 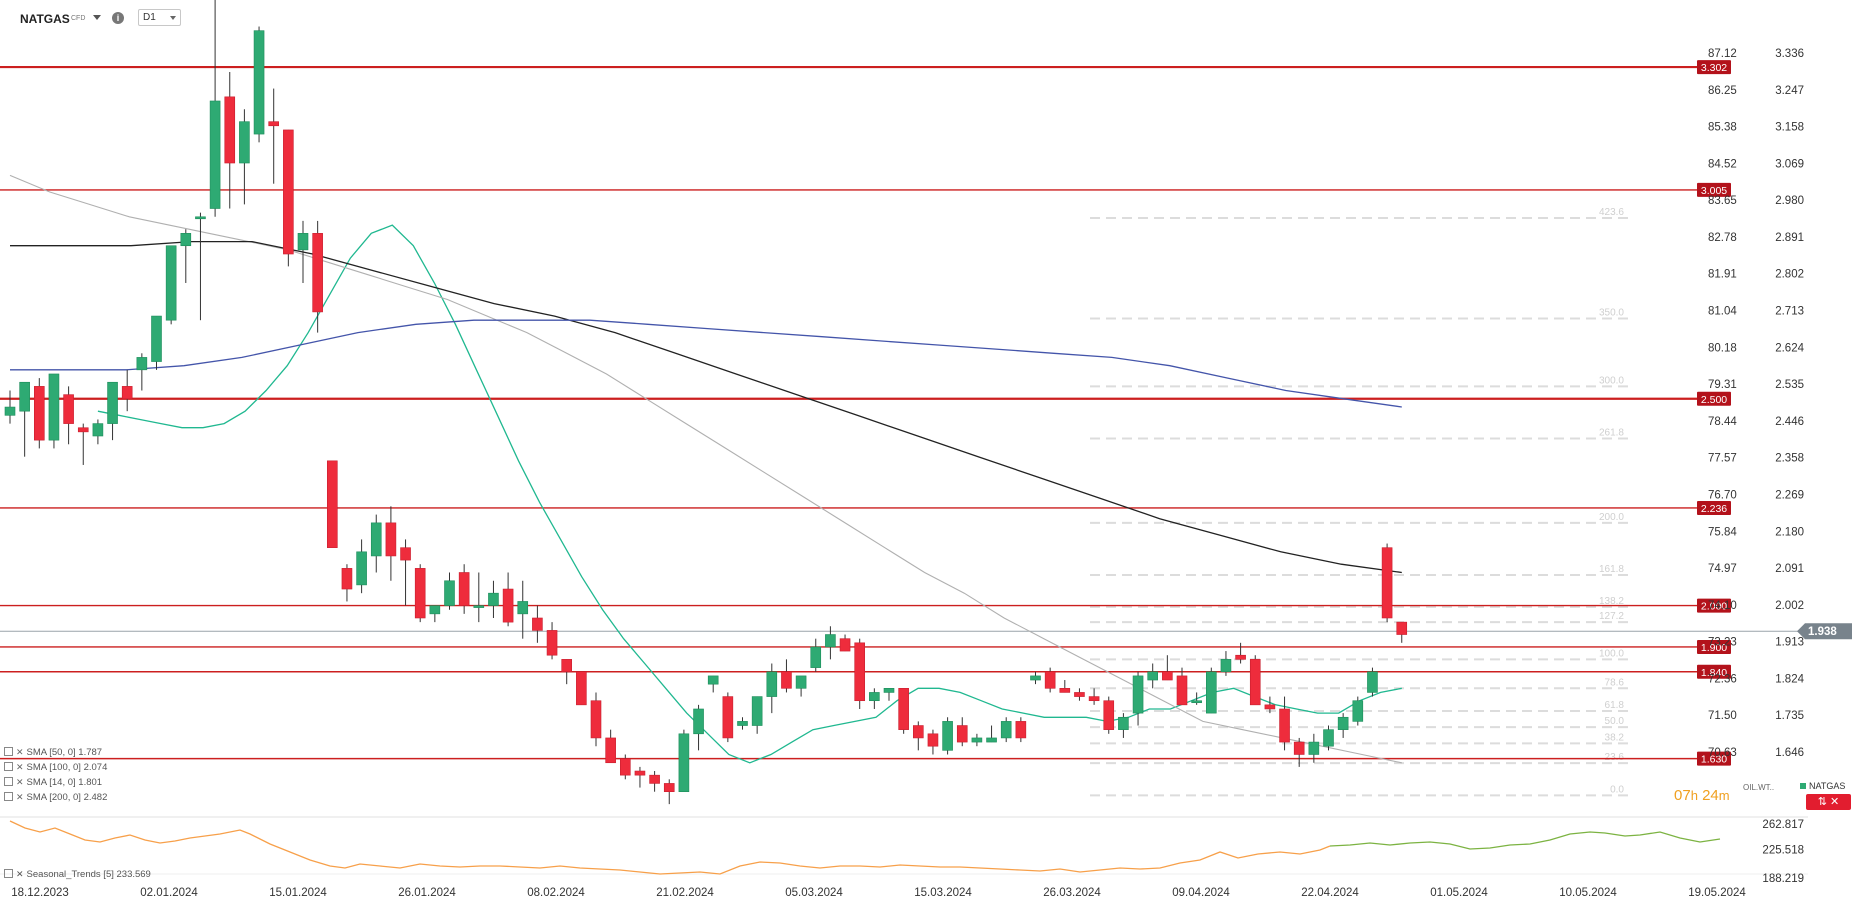 What do you see at coordinates (1789, 275) in the screenshot?
I see `right-axis-tick: 2.802` at bounding box center [1789, 275].